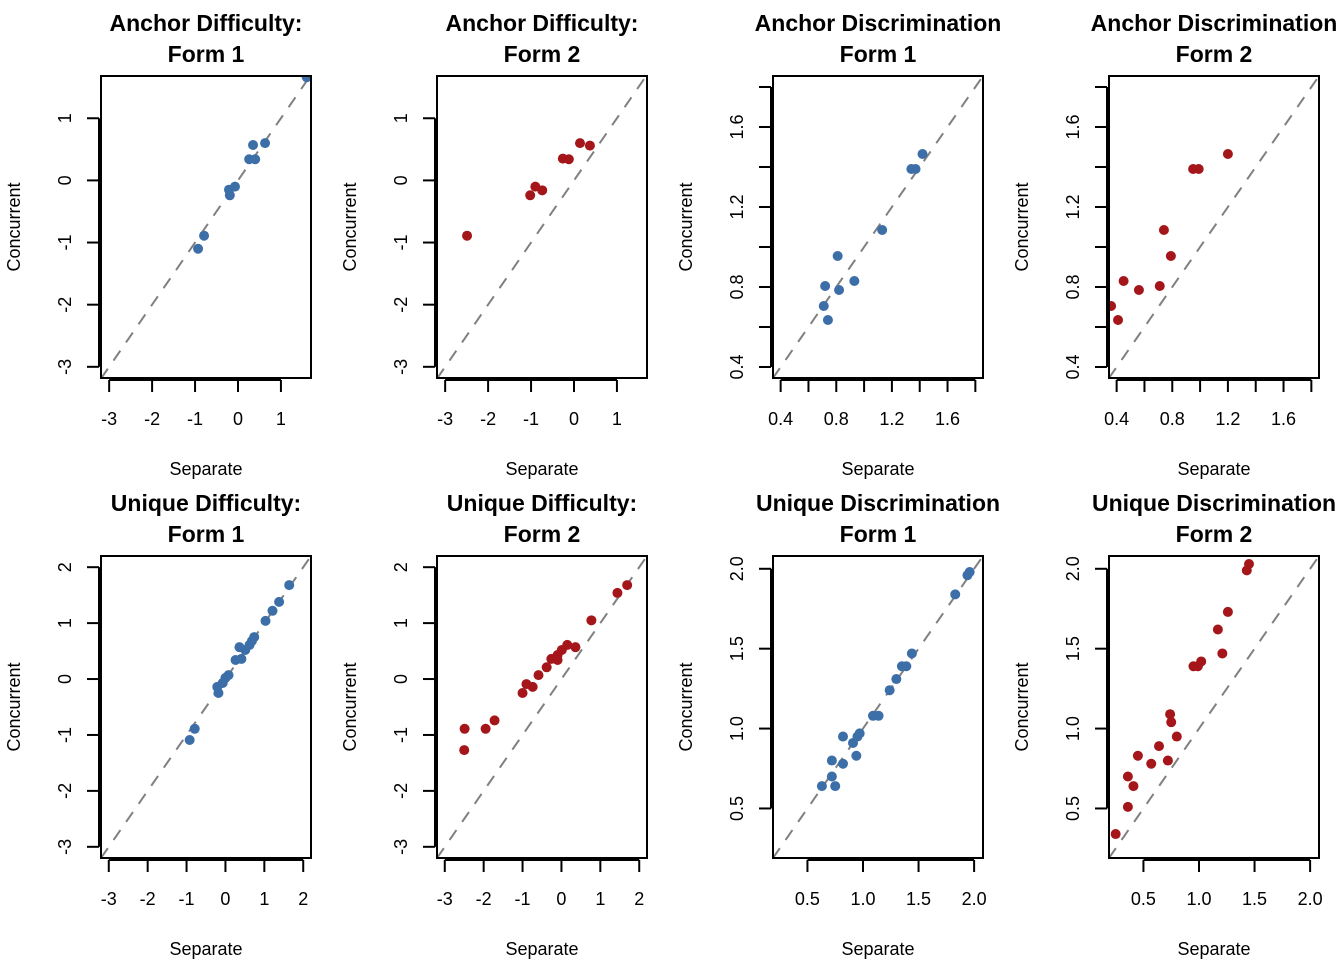  I want to click on y-tick-label: 2, so click(65, 567).